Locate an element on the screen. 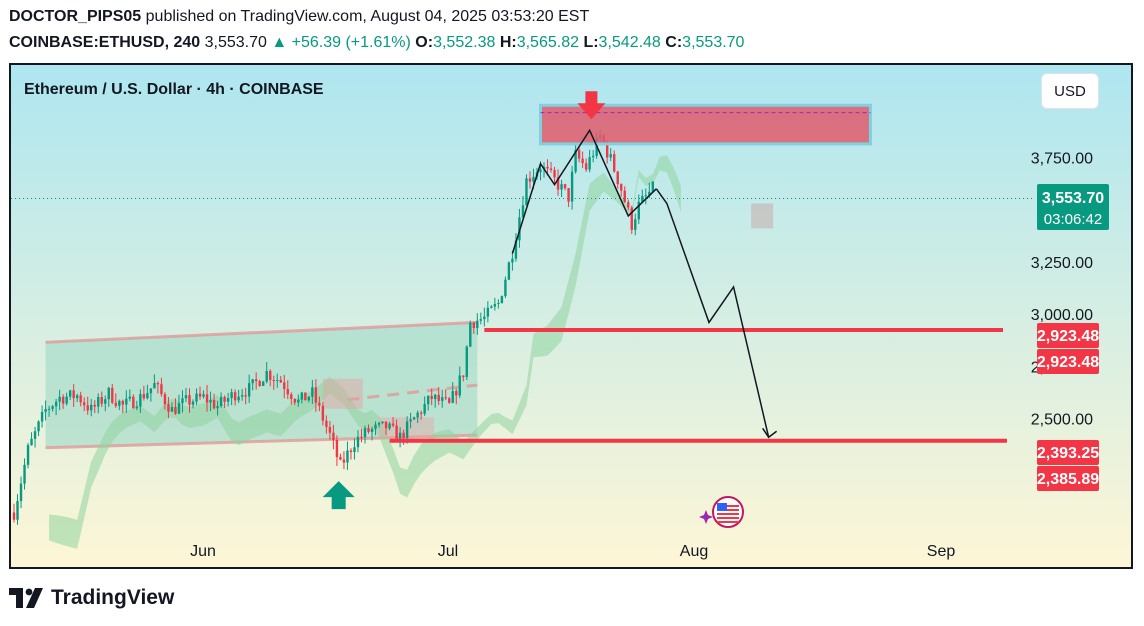 Image resolution: width=1144 pixels, height=626 pixels. tradingview-icon is located at coordinates (26, 598).